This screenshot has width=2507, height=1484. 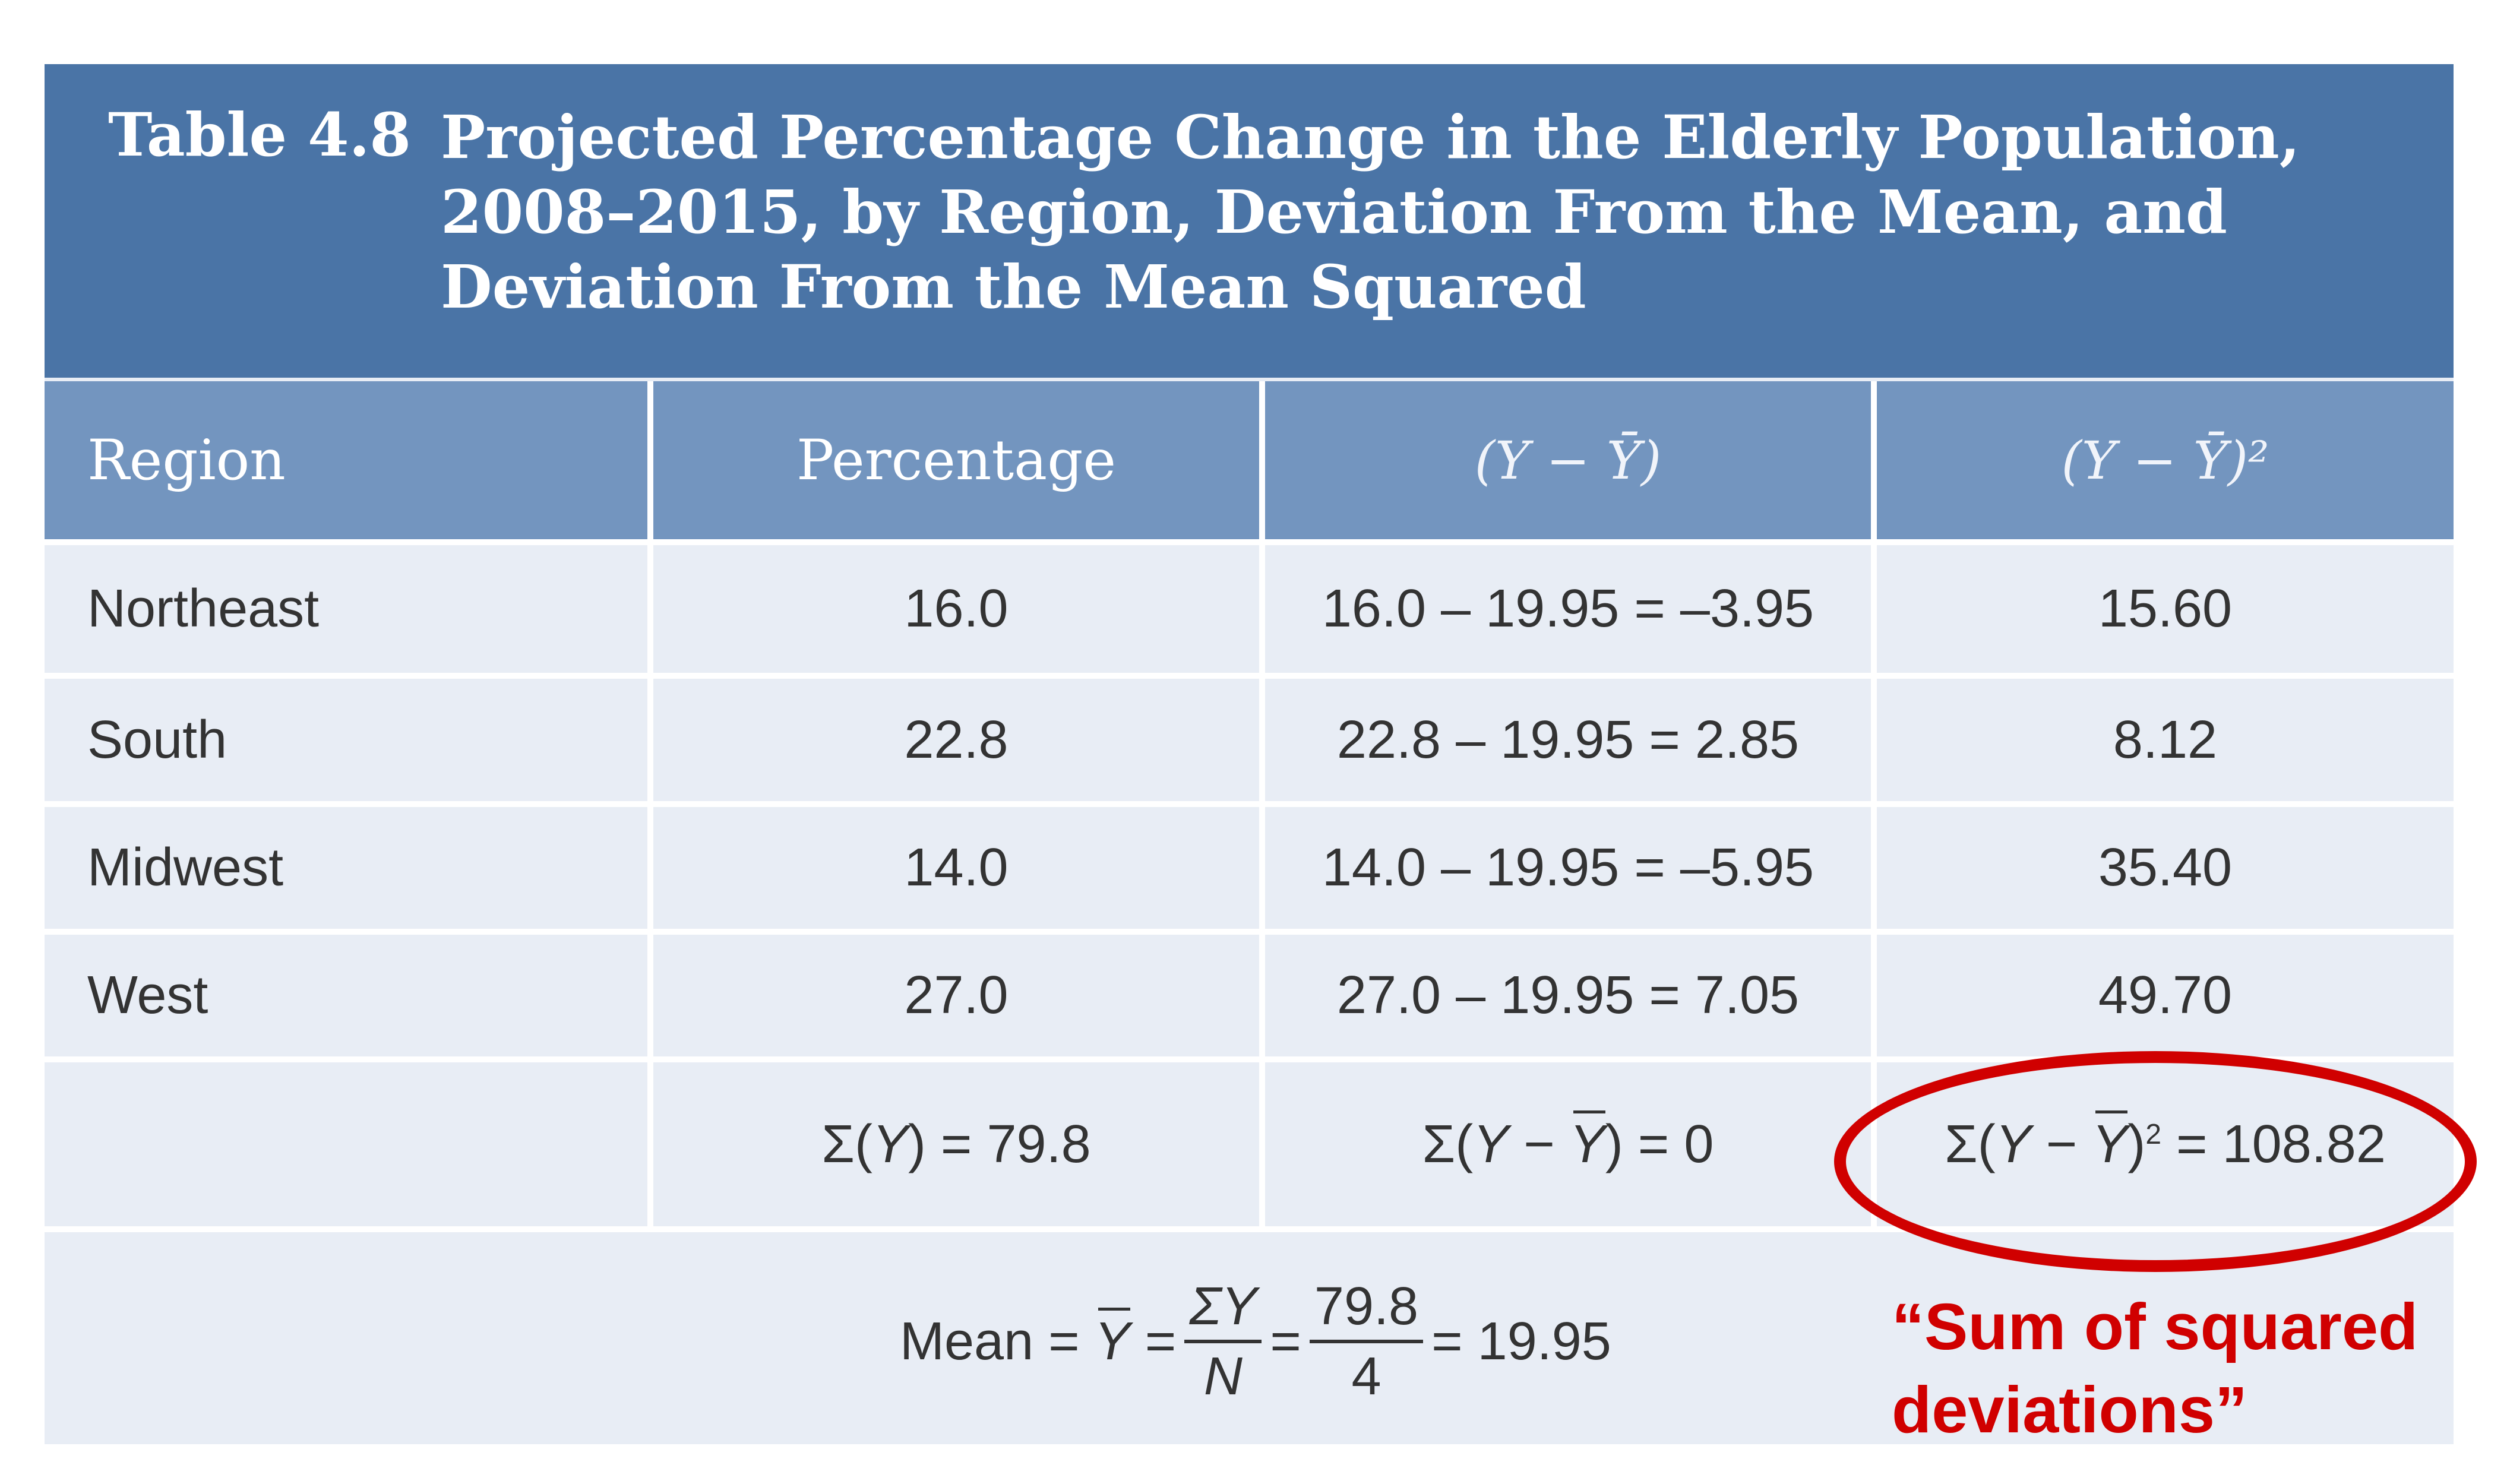 What do you see at coordinates (2165, 867) in the screenshot?
I see `cell-deviation-squared: 35.40` at bounding box center [2165, 867].